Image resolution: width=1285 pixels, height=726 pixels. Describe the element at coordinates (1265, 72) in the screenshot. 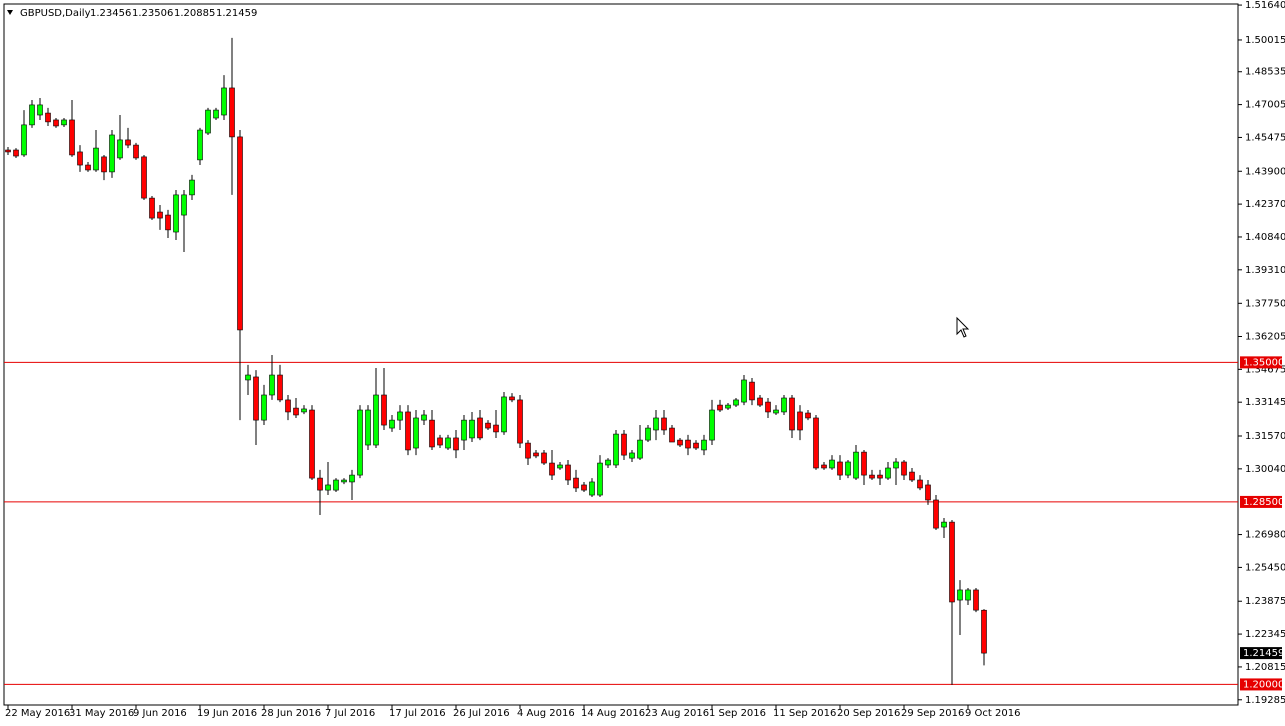

I see `y-tick-label: 1.48535` at that location.